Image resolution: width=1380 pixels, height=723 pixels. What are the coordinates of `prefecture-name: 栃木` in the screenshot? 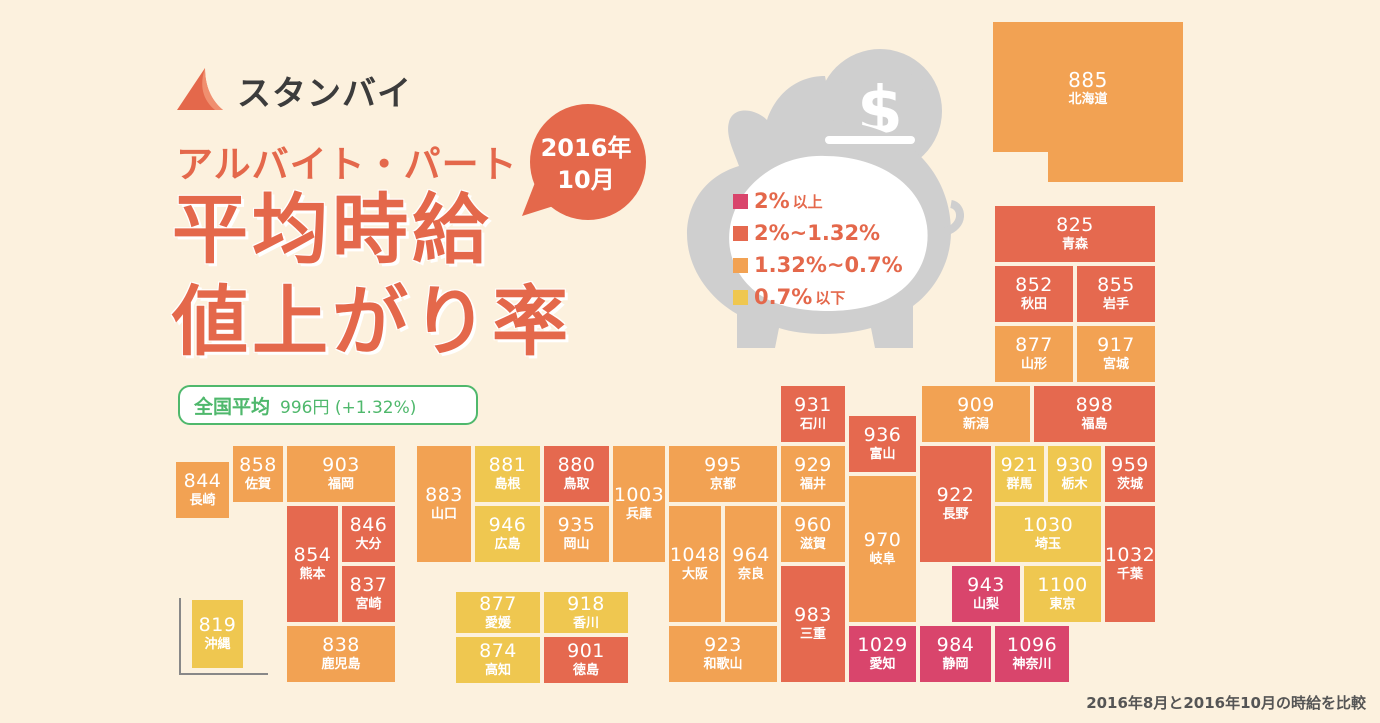 It's located at (1074, 484).